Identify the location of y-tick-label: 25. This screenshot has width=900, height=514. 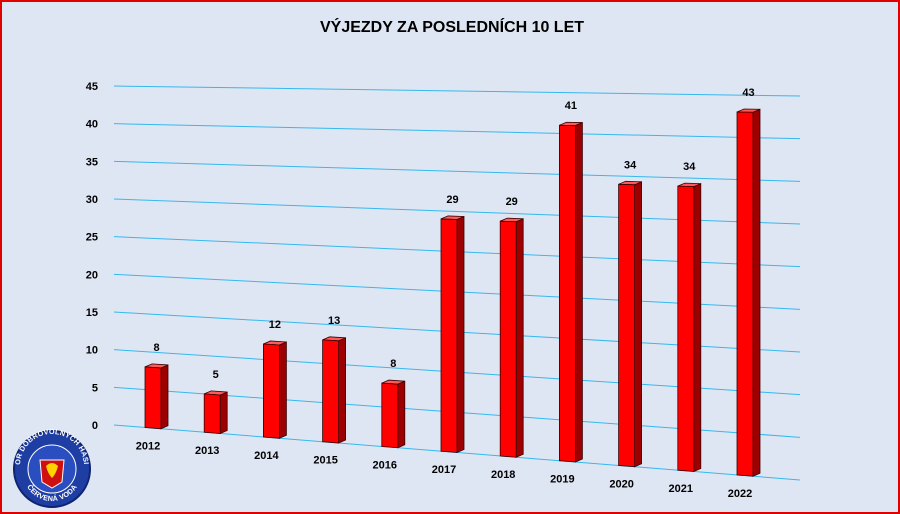
(92, 238).